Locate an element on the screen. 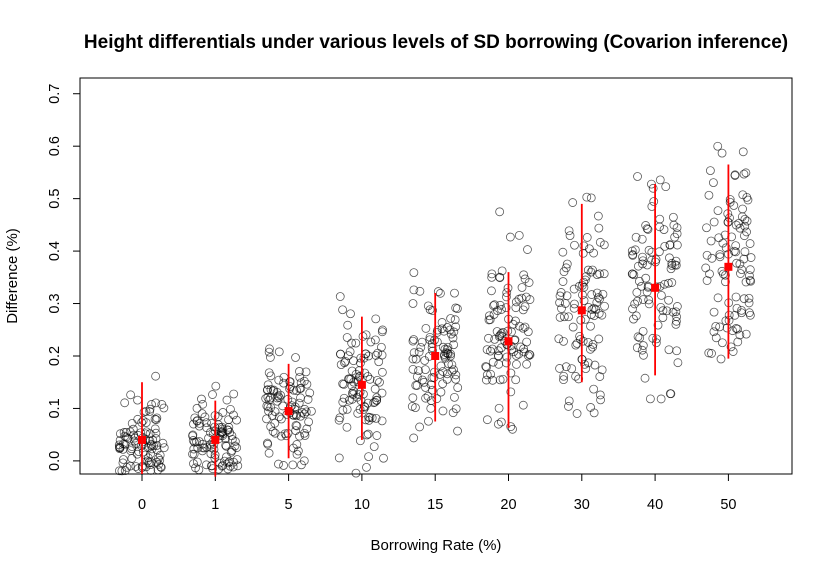 The width and height of the screenshot is (832, 573). mean-marker is located at coordinates (655, 287).